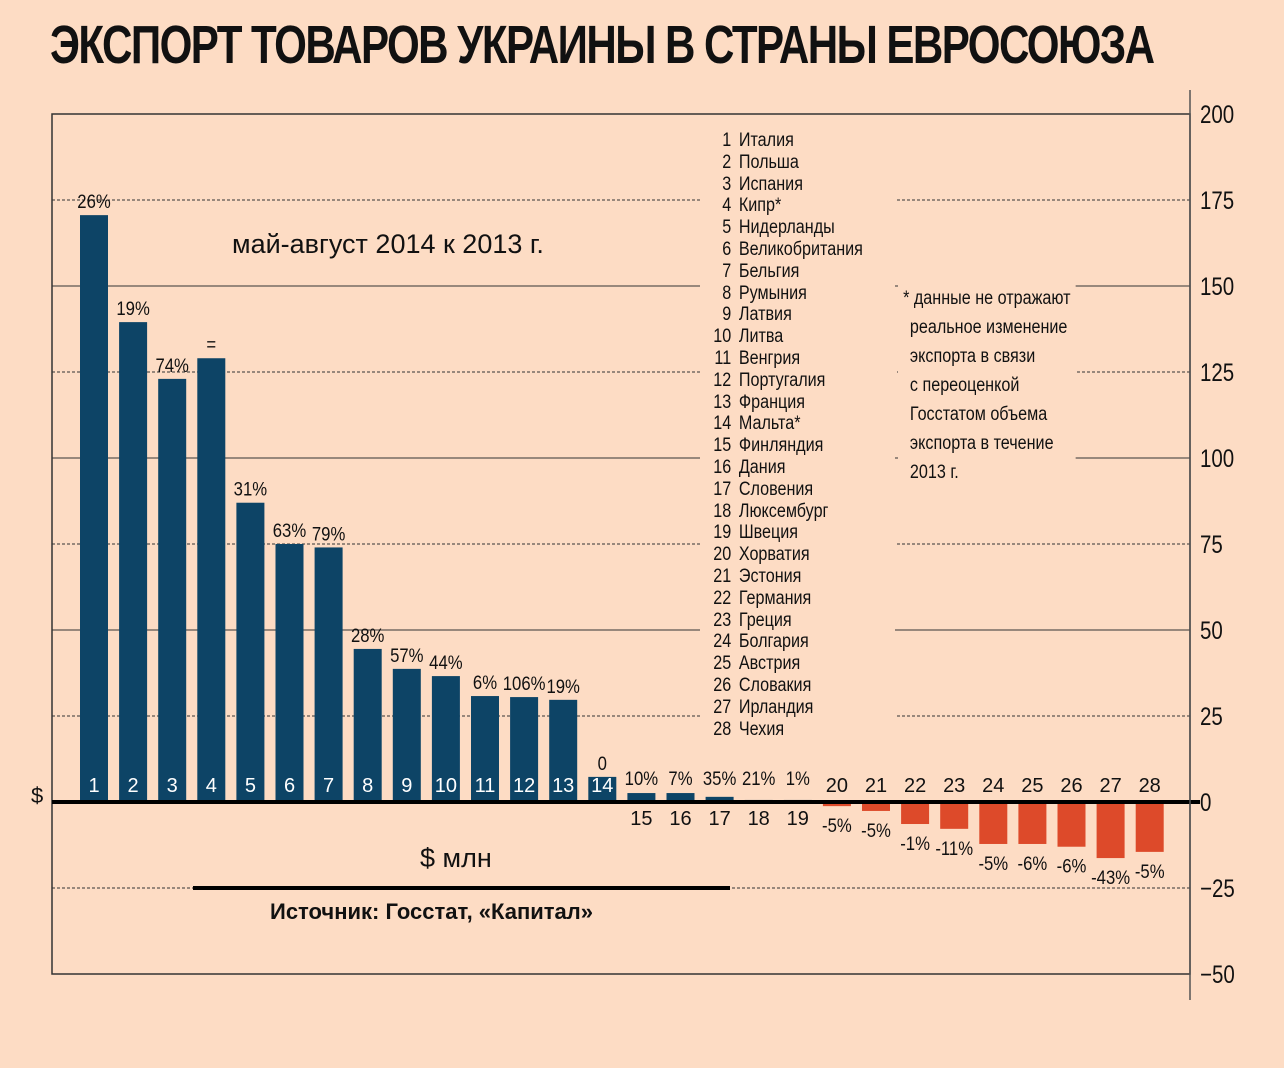 Image resolution: width=1284 pixels, height=1068 pixels. What do you see at coordinates (722, 446) in the screenshot?
I see `legend-number: 15` at bounding box center [722, 446].